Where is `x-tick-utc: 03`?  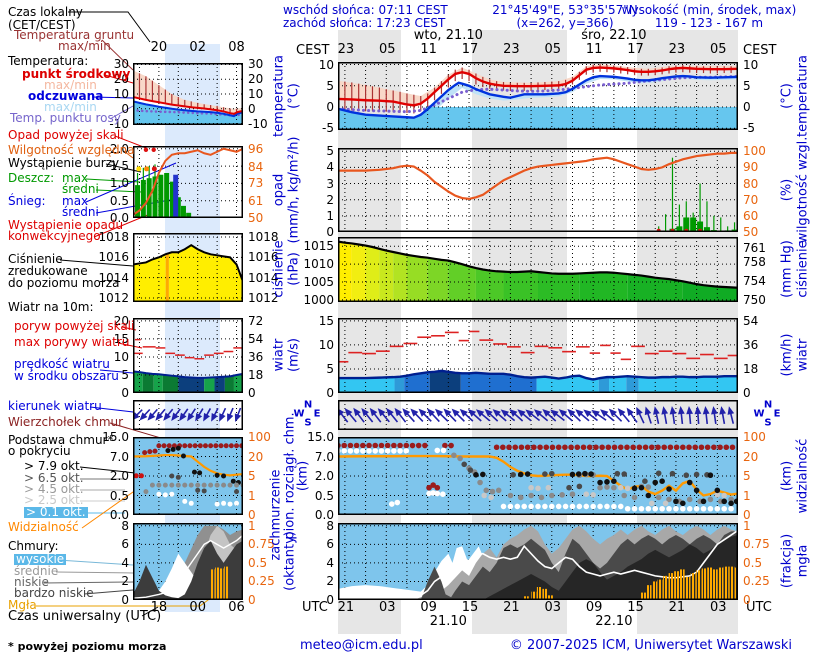 x-tick-utc: 03 is located at coordinates (387, 607).